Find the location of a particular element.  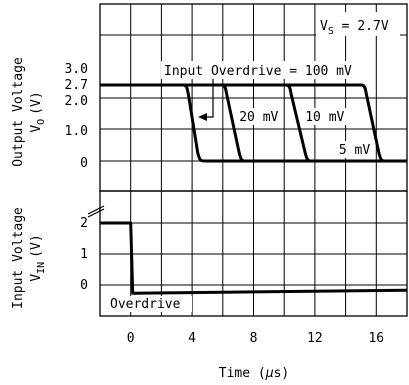

bottom-ylabel-line1-group: Input Voltage is located at coordinates (18, 258).